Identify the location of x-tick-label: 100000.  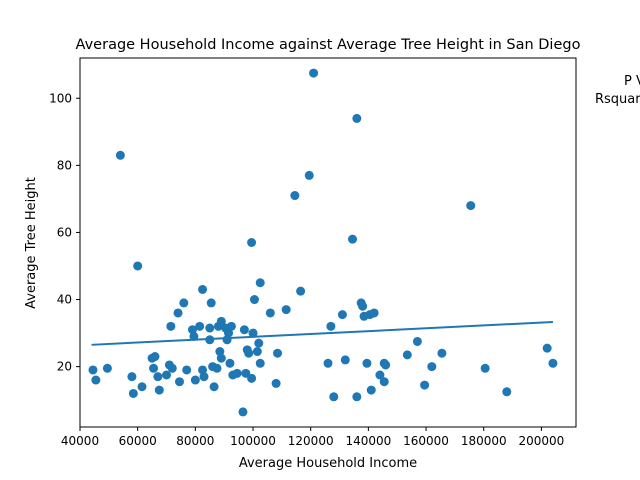
(253, 441).